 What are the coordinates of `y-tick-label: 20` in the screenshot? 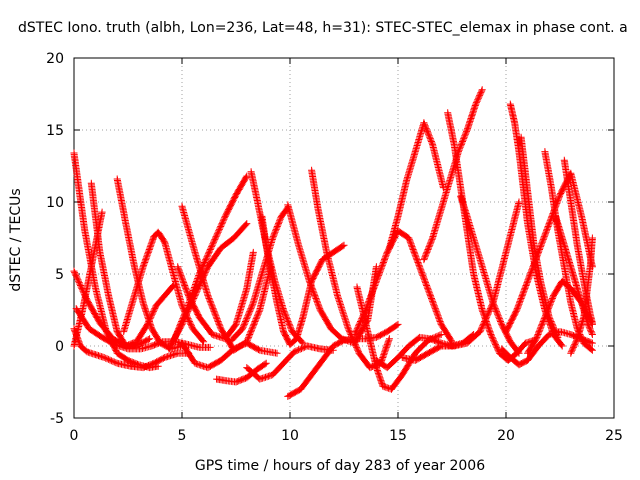 It's located at (55, 59).